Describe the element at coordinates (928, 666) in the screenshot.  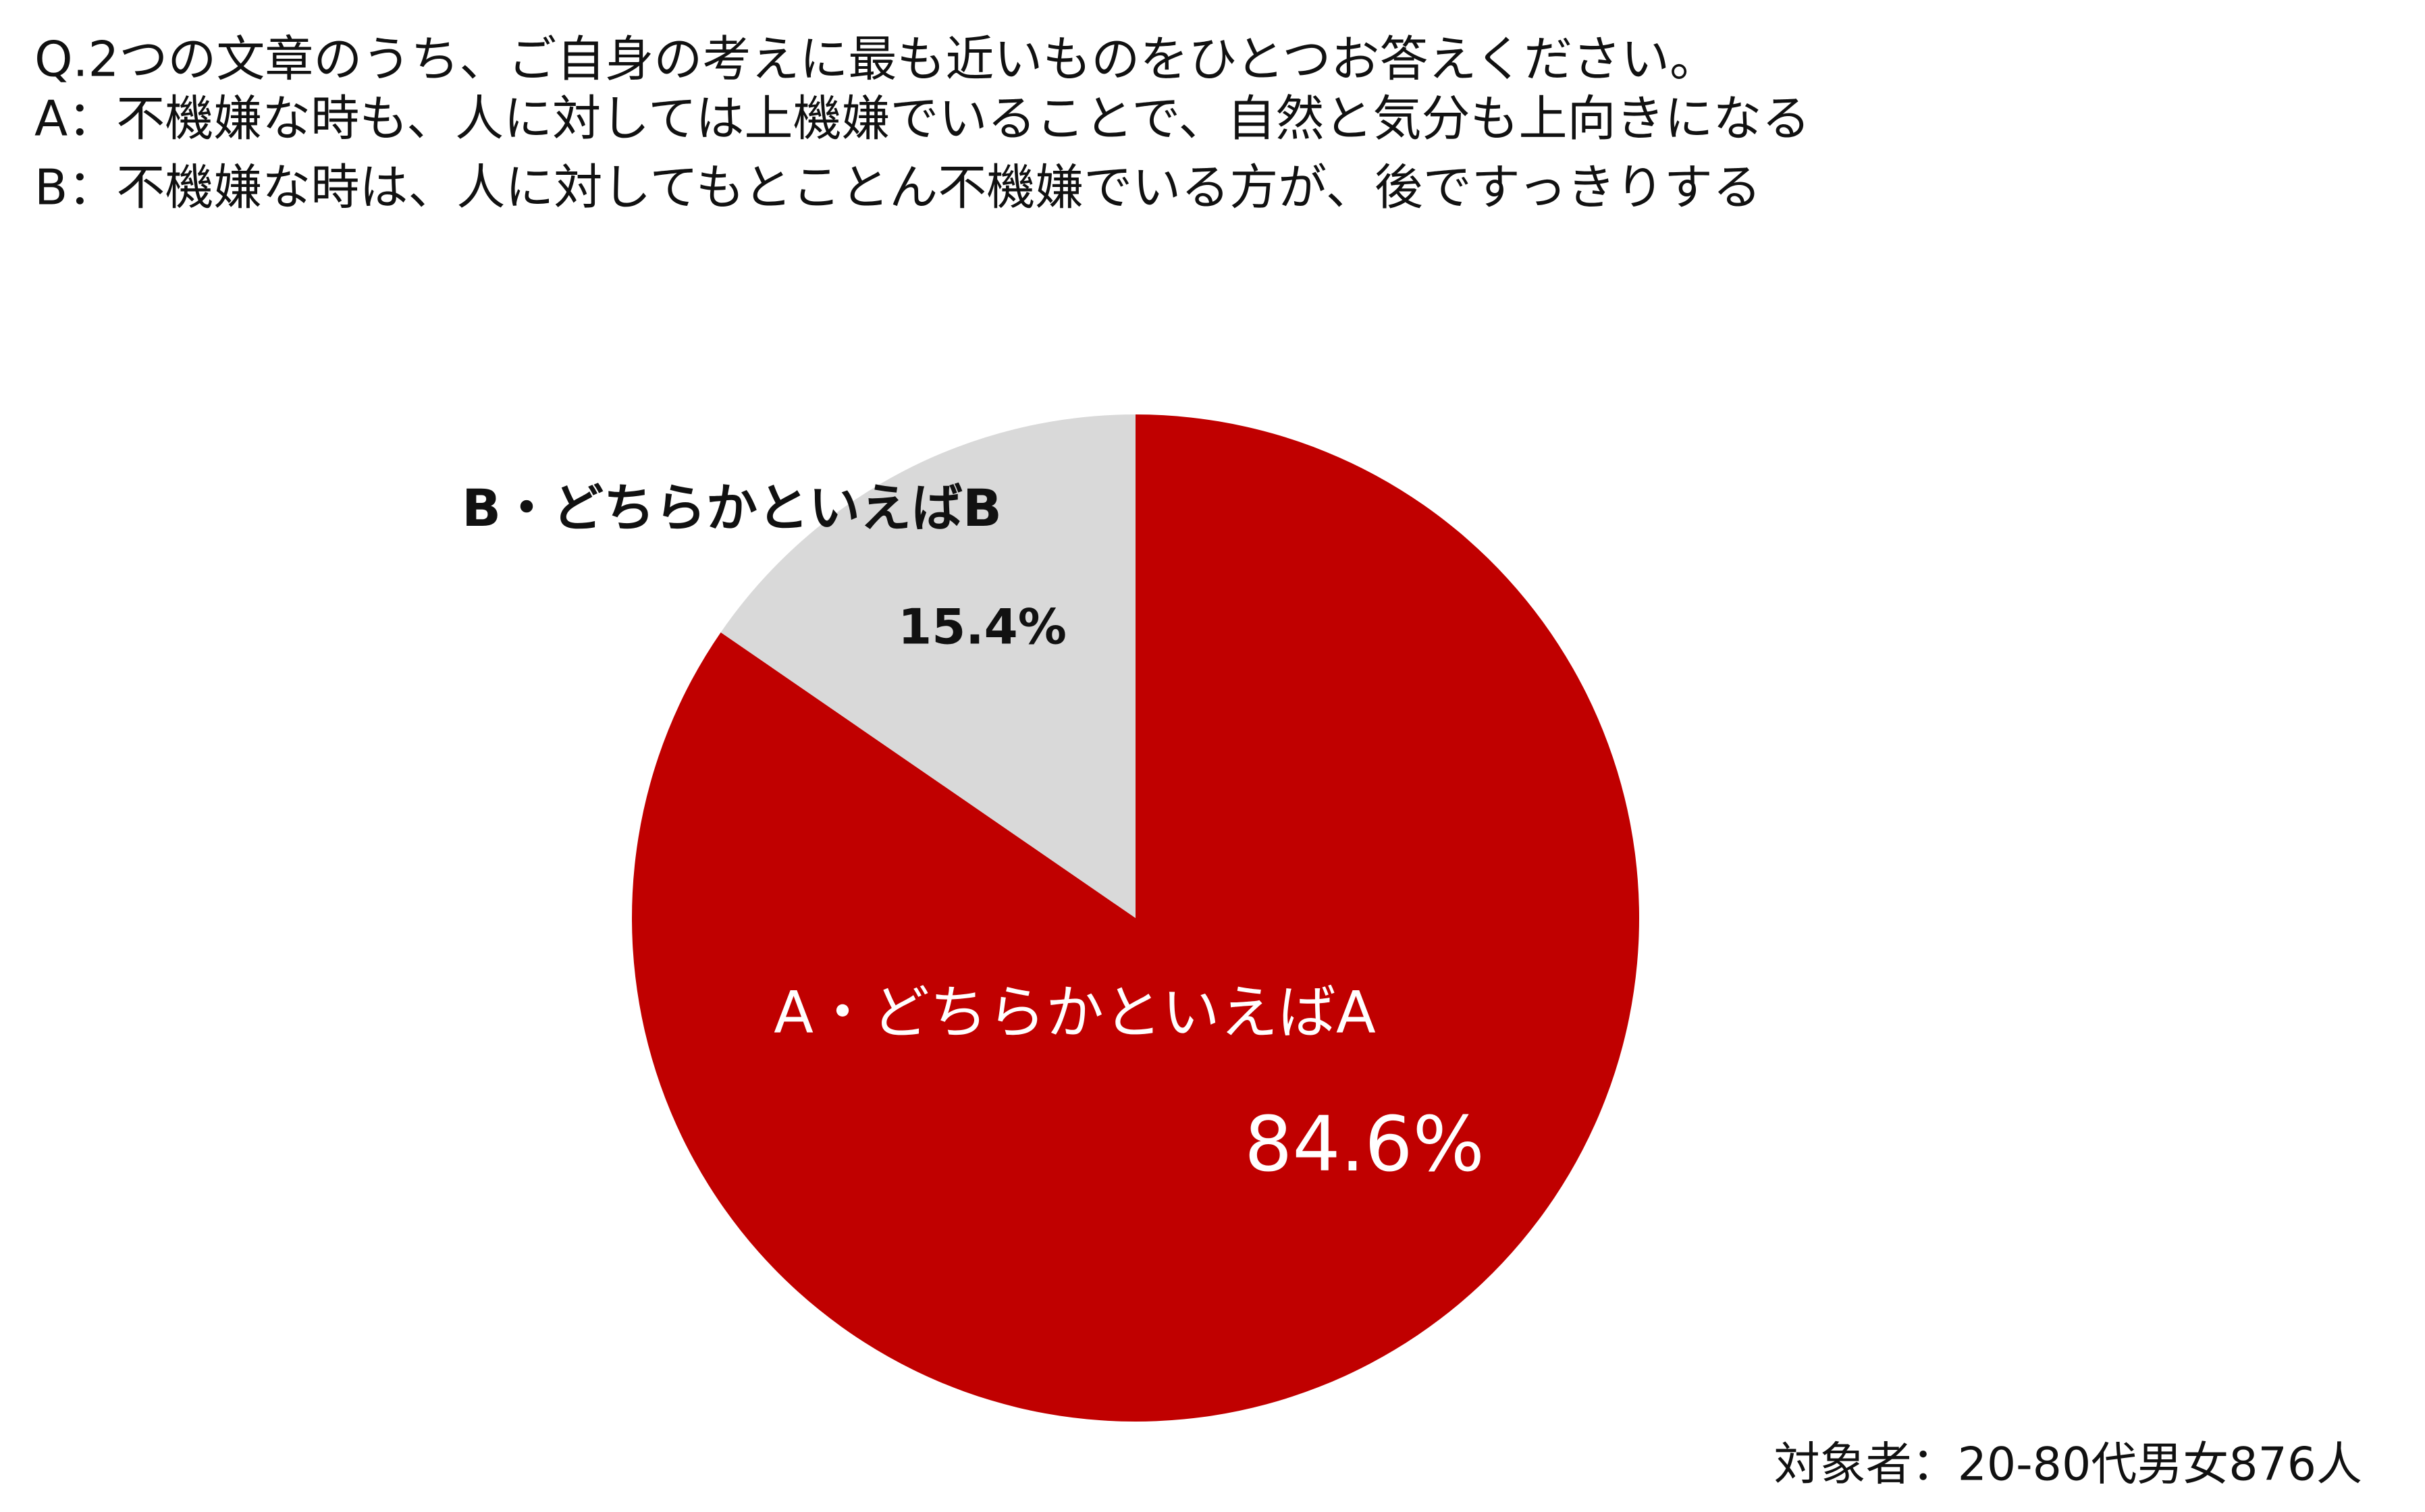
I see `pie-slice` at that location.